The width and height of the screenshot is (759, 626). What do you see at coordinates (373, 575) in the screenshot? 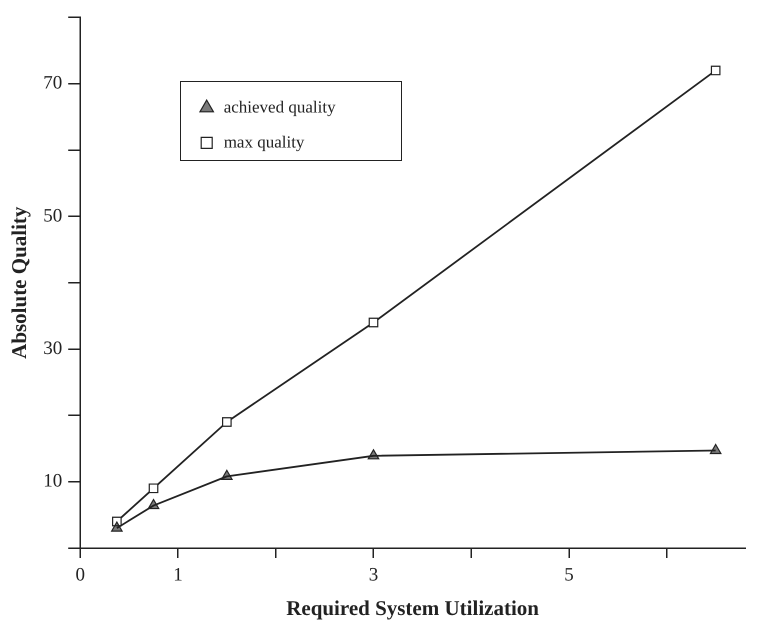
I see `x-tick-label: 3` at bounding box center [373, 575].